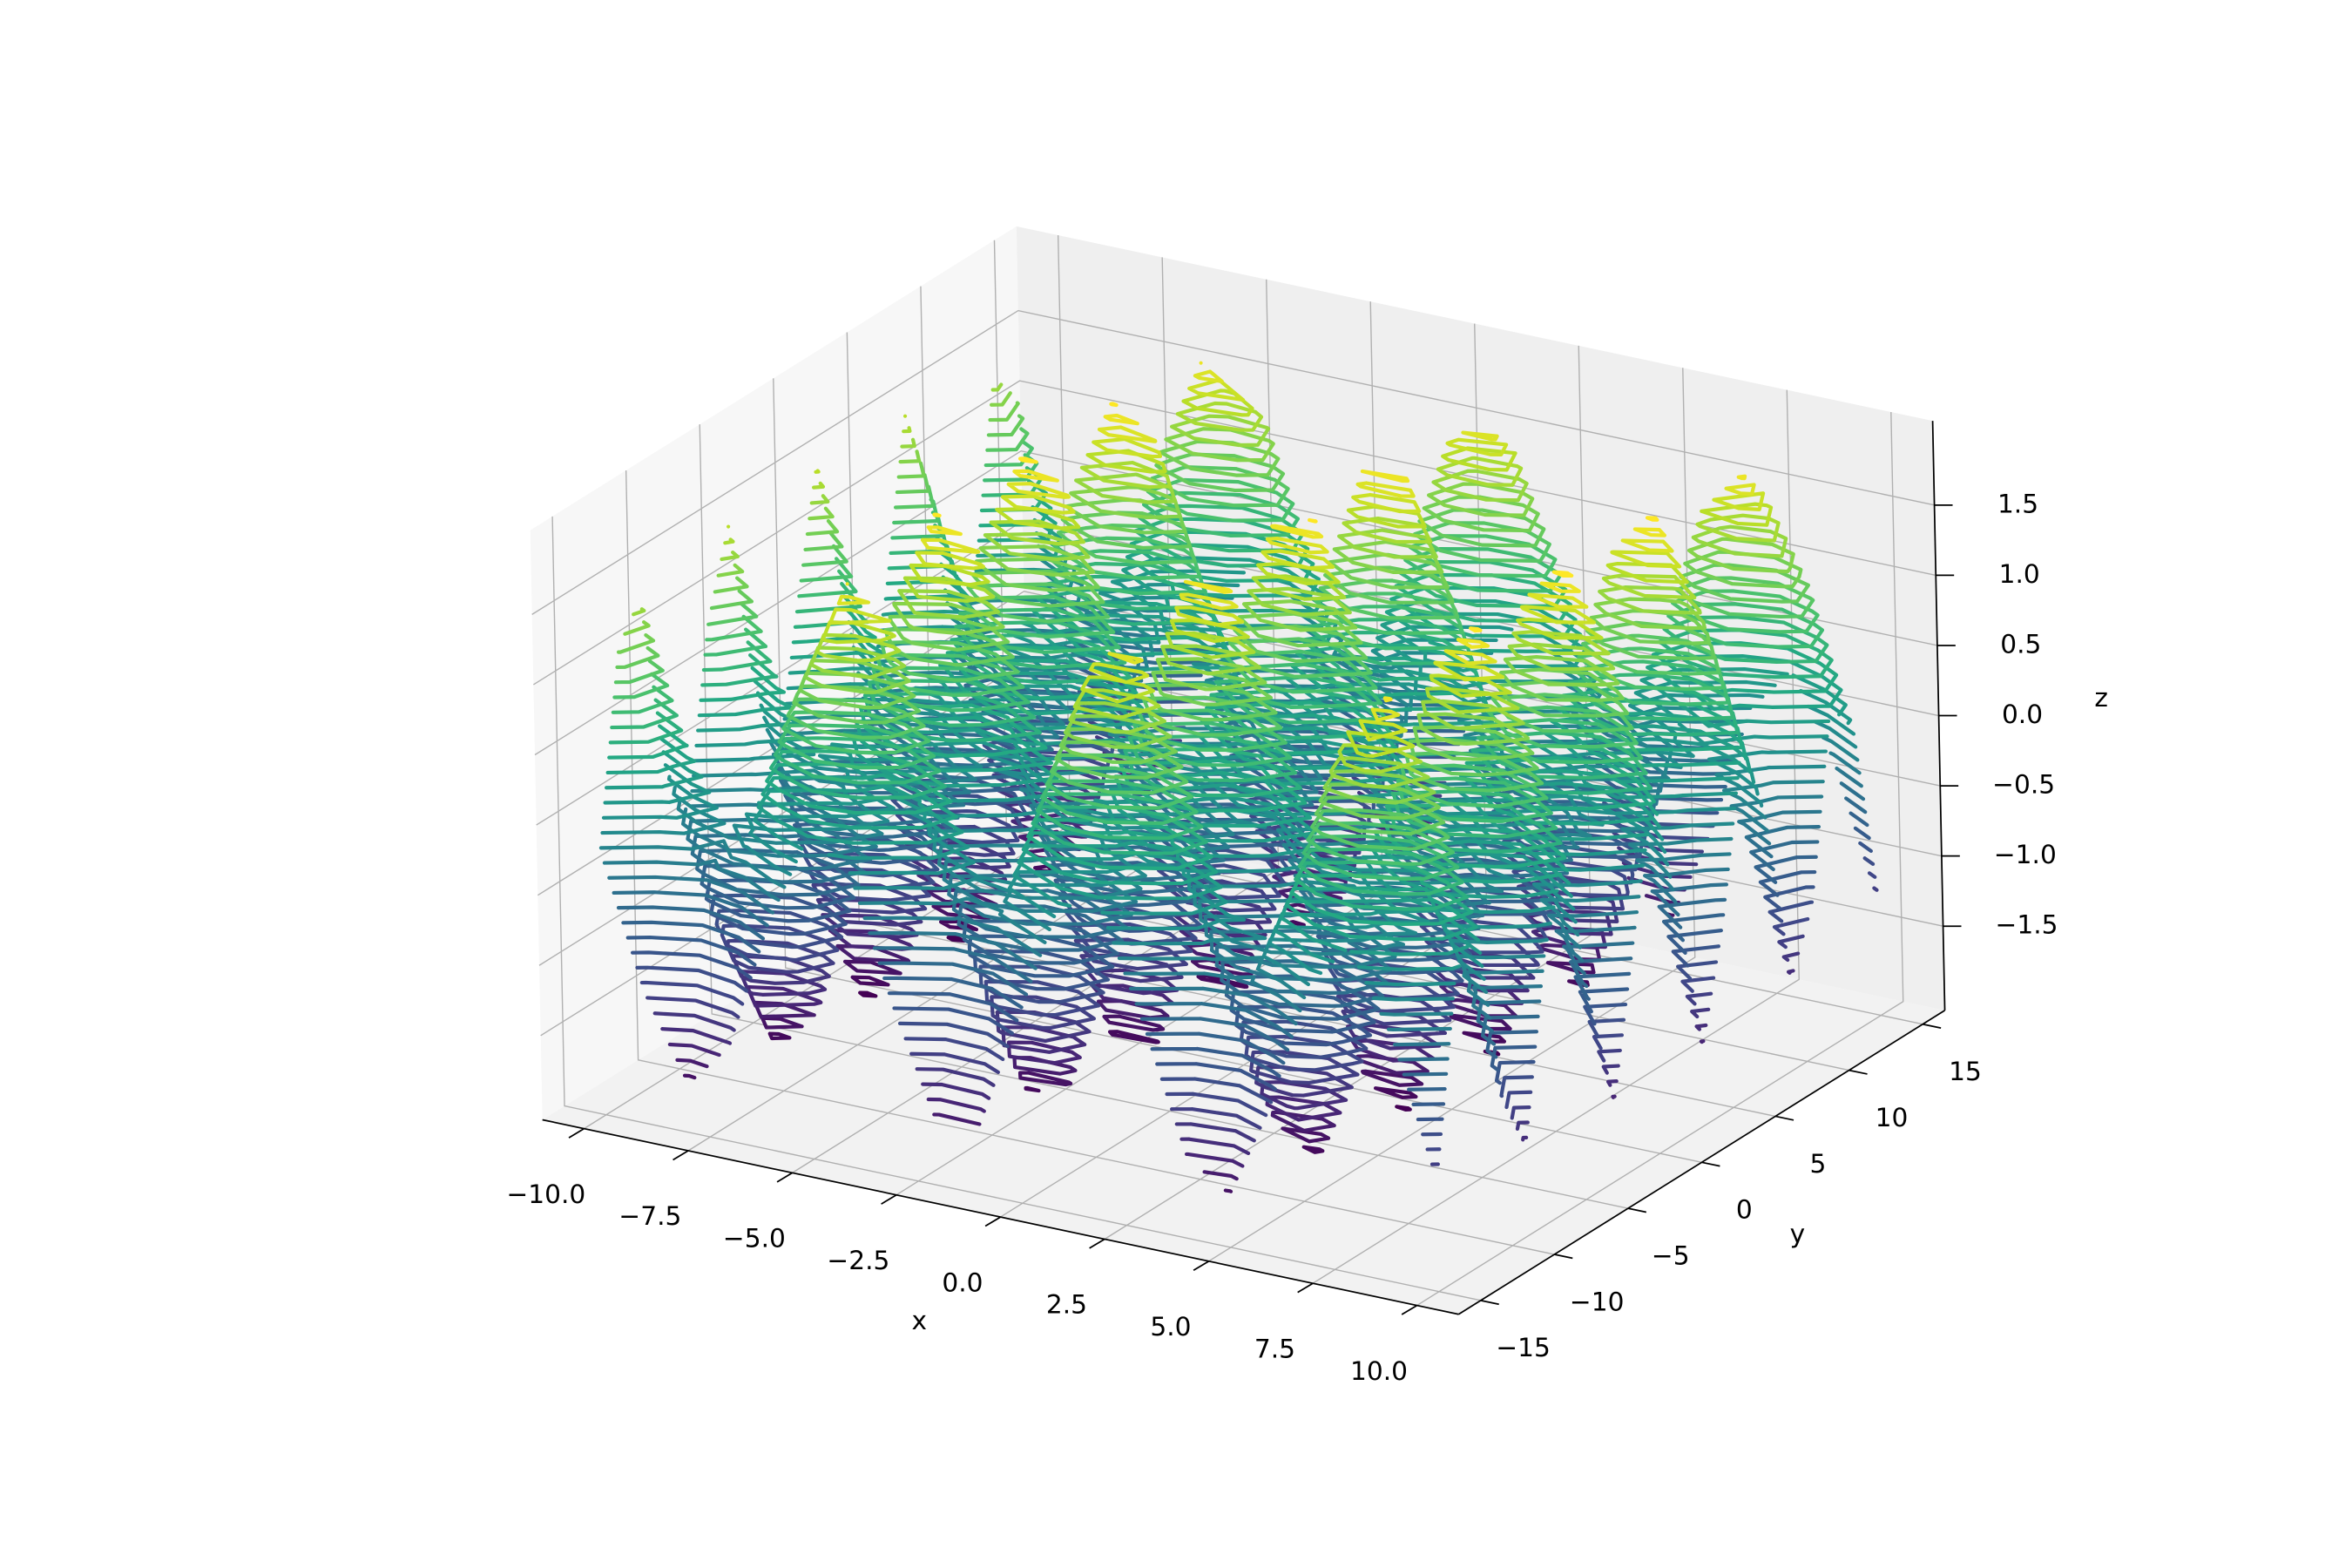 The image size is (2352, 1568). What do you see at coordinates (2021, 643) in the screenshot?
I see `tick-label: 0.5` at bounding box center [2021, 643].